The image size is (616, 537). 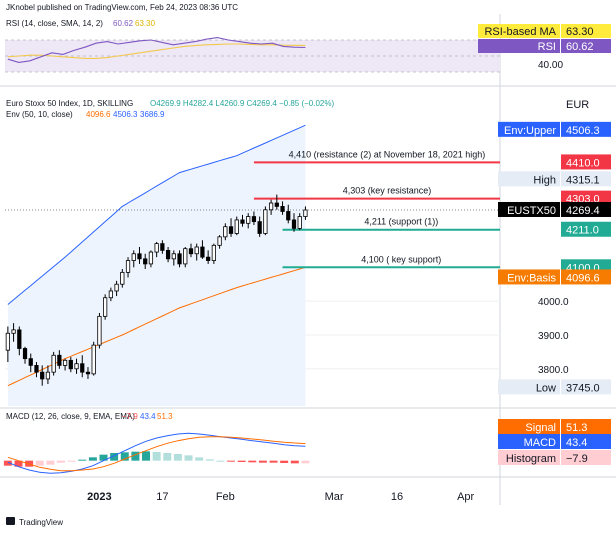 I want to click on macd-tag-label: MACD, so click(x=540, y=443).